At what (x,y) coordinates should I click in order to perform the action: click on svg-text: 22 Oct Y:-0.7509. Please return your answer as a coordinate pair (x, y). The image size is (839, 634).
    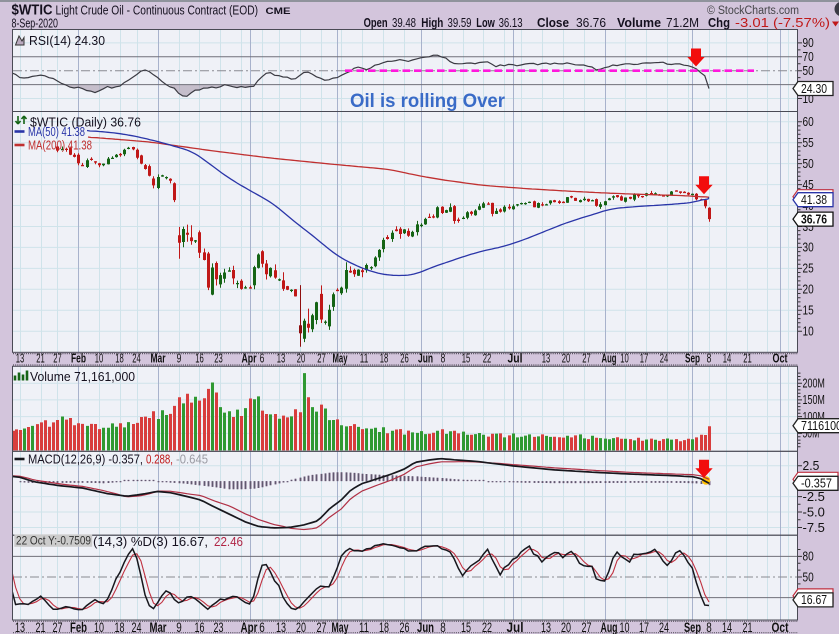
    Looking at the image, I should click on (53, 542).